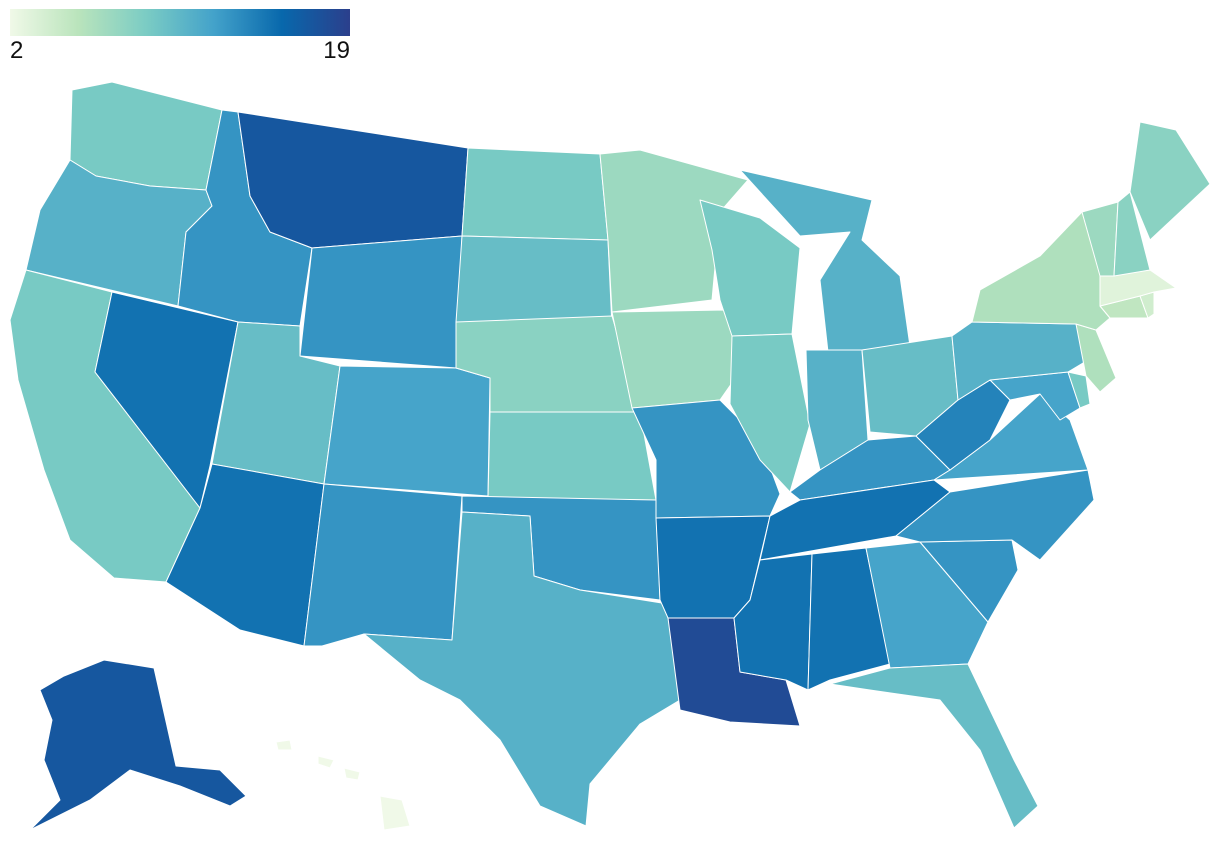  What do you see at coordinates (849, 619) in the screenshot?
I see `state-al` at bounding box center [849, 619].